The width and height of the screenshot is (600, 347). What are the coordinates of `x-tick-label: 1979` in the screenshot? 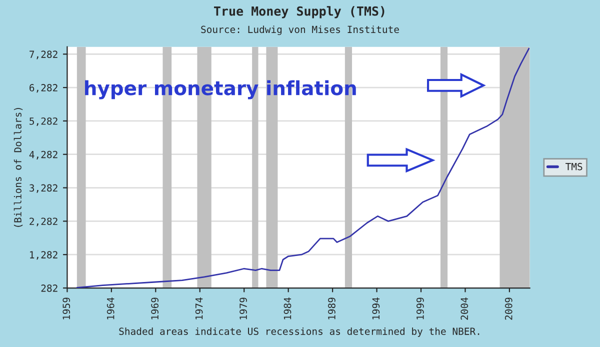 It's located at (243, 309).